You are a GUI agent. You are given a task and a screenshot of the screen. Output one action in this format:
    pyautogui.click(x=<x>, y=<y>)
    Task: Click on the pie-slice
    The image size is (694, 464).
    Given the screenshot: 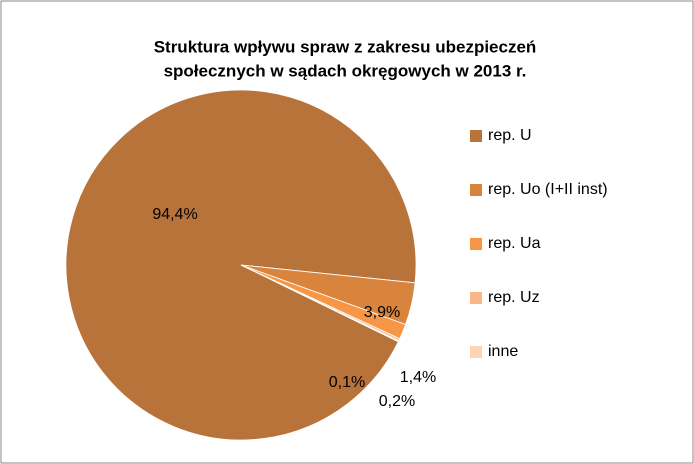 What is the action you would take?
    pyautogui.click(x=320, y=303)
    